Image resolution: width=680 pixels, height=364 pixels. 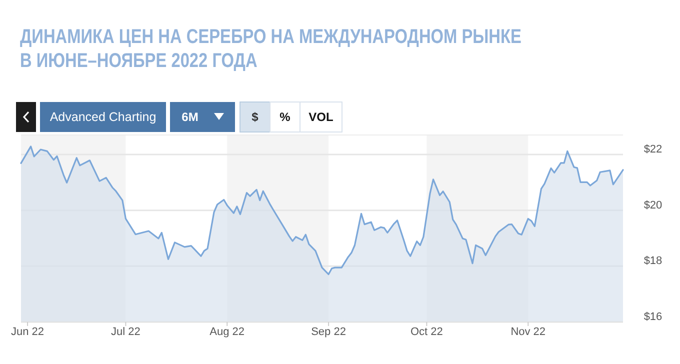 What do you see at coordinates (653, 205) in the screenshot?
I see `y-tick-label: $20` at bounding box center [653, 205].